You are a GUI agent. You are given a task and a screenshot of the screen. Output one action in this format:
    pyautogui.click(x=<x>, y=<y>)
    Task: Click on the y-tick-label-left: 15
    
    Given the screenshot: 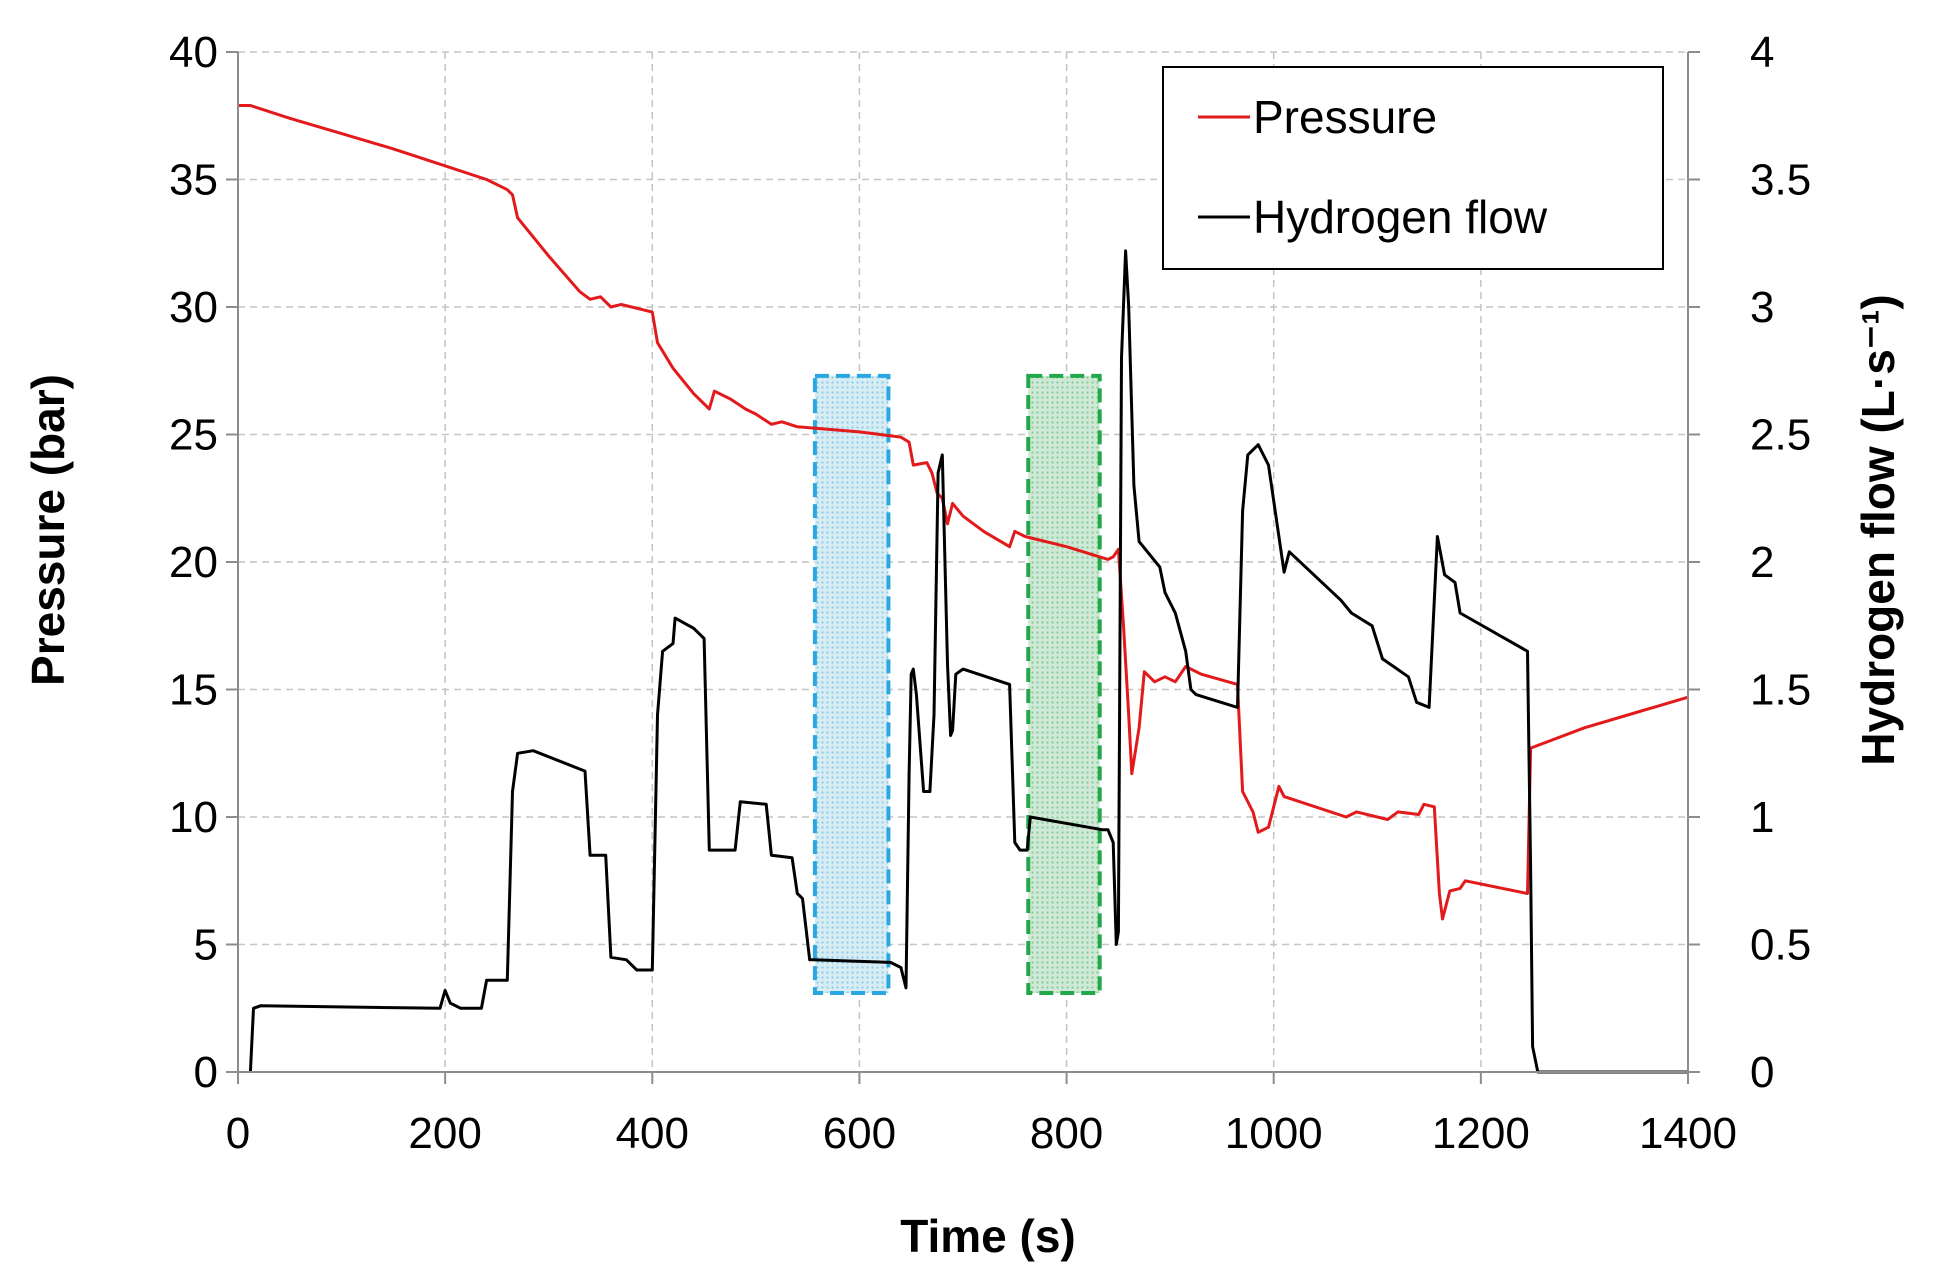 What is the action you would take?
    pyautogui.click(x=193, y=690)
    